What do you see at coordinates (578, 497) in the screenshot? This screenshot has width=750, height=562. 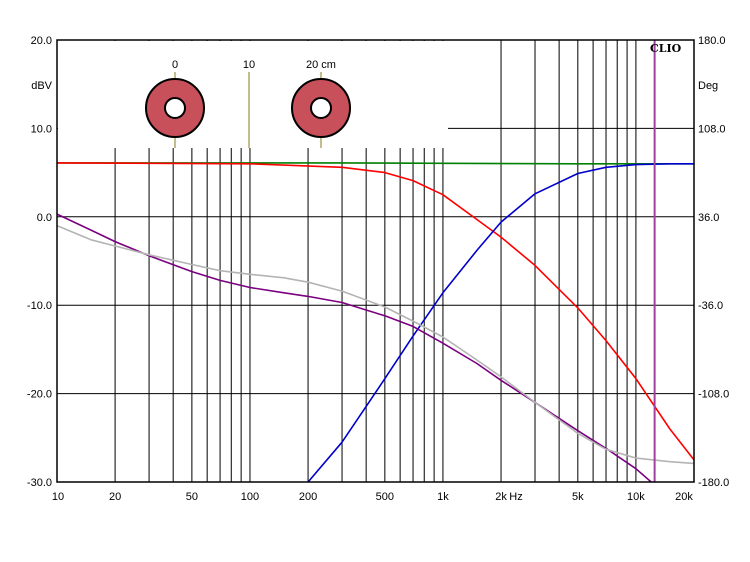 I see `x-tick-label: 5k` at bounding box center [578, 497].